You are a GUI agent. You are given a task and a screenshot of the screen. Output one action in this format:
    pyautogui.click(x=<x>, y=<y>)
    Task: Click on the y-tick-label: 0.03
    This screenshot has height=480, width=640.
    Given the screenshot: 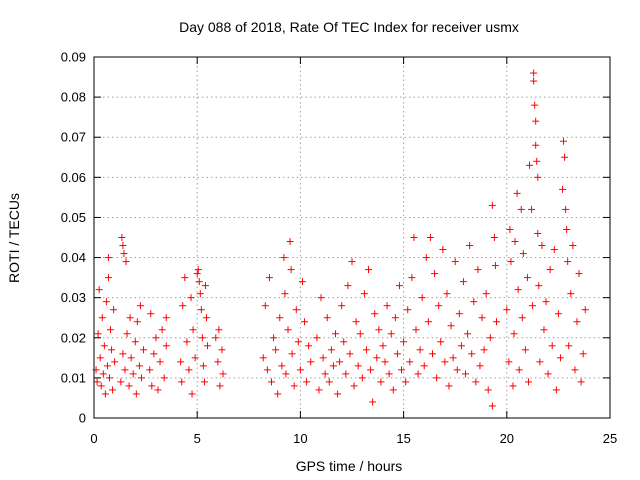 What is the action you would take?
    pyautogui.click(x=73, y=297)
    